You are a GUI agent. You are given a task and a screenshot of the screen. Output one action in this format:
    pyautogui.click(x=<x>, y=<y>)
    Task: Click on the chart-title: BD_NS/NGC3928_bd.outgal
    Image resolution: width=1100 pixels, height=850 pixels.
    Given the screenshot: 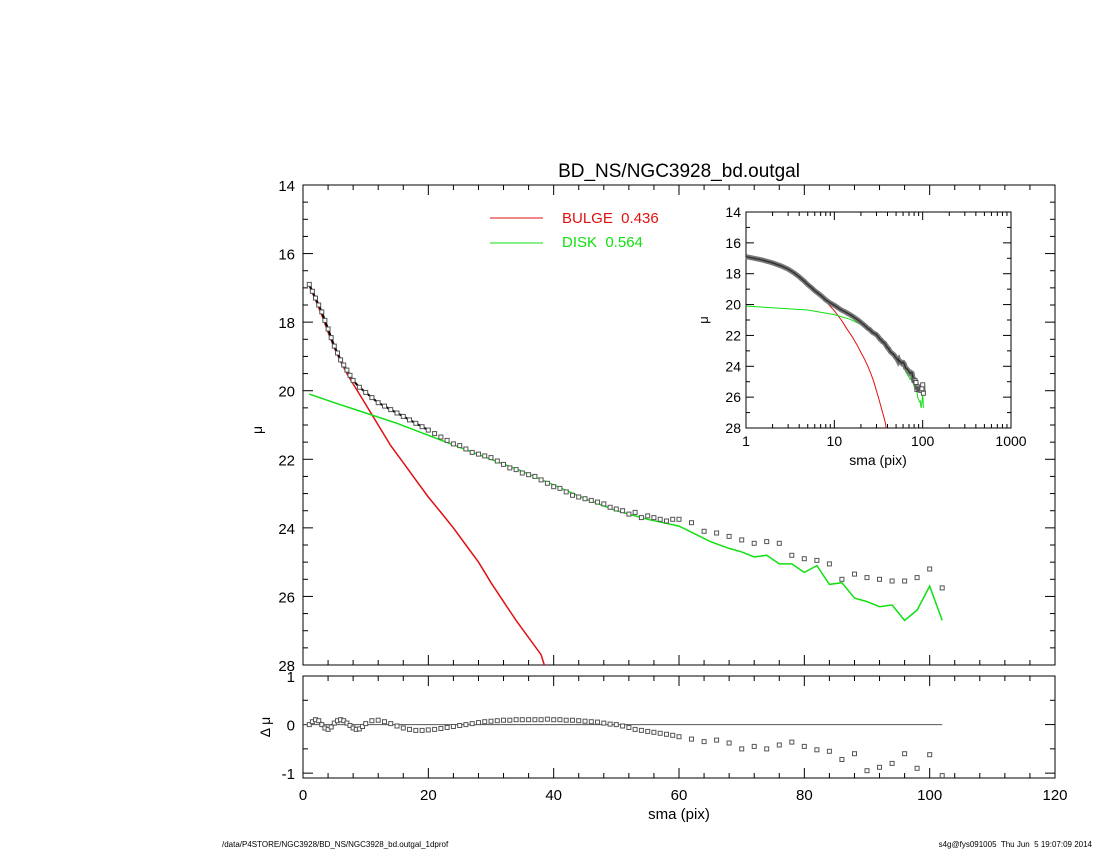 What is the action you would take?
    pyautogui.click(x=679, y=171)
    